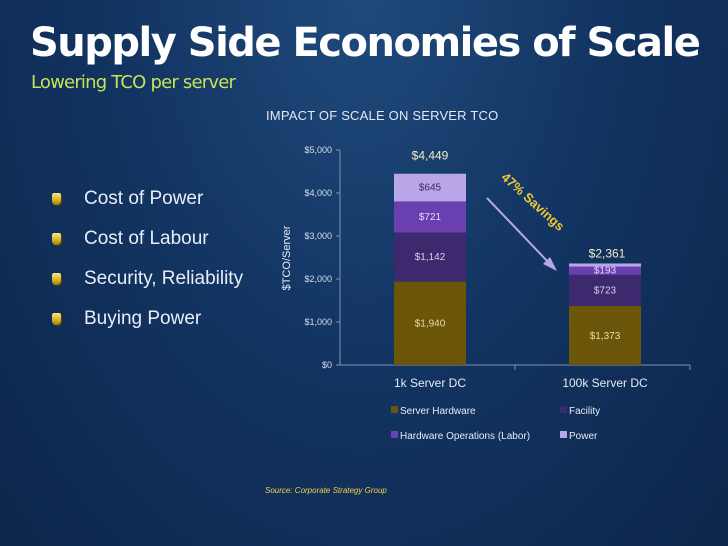 The image size is (728, 546). Describe the element at coordinates (532, 201) in the screenshot. I see `savings-annotation: 47% Savings` at that location.